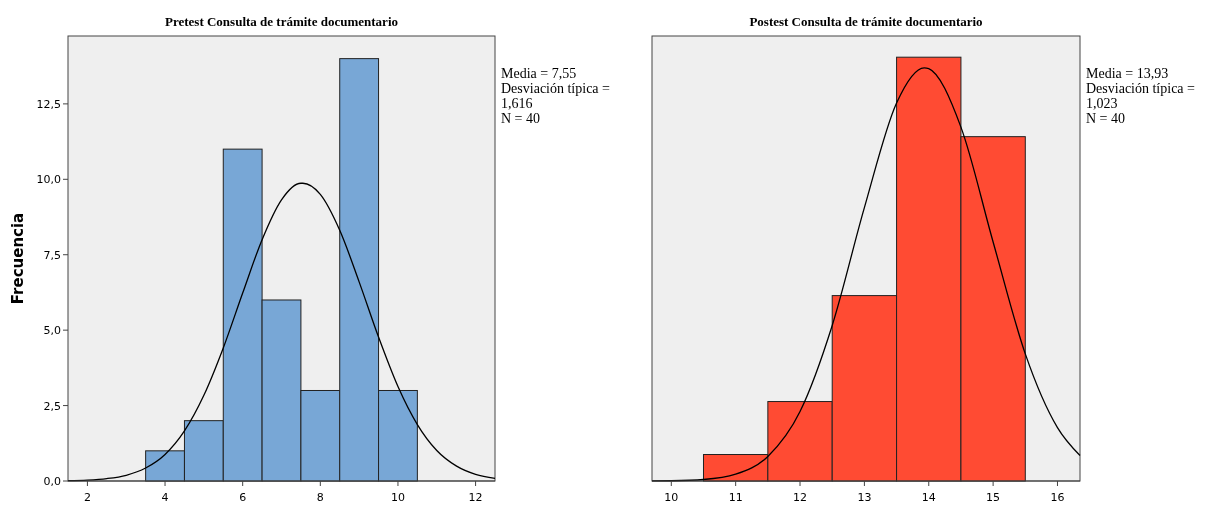  What do you see at coordinates (866, 21) in the screenshot?
I see `chart-title: Postest Consulta de trámite documentario` at bounding box center [866, 21].